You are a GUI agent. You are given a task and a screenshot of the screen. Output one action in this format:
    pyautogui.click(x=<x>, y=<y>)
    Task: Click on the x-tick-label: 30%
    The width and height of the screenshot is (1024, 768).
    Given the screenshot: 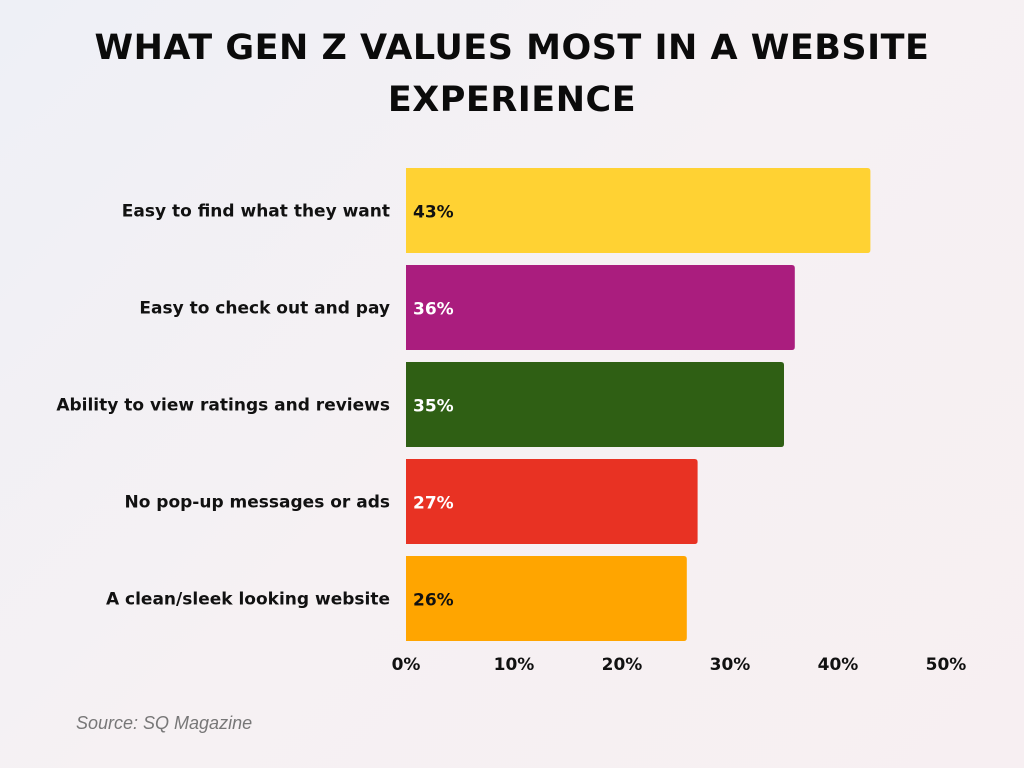 What is the action you would take?
    pyautogui.click(x=730, y=665)
    